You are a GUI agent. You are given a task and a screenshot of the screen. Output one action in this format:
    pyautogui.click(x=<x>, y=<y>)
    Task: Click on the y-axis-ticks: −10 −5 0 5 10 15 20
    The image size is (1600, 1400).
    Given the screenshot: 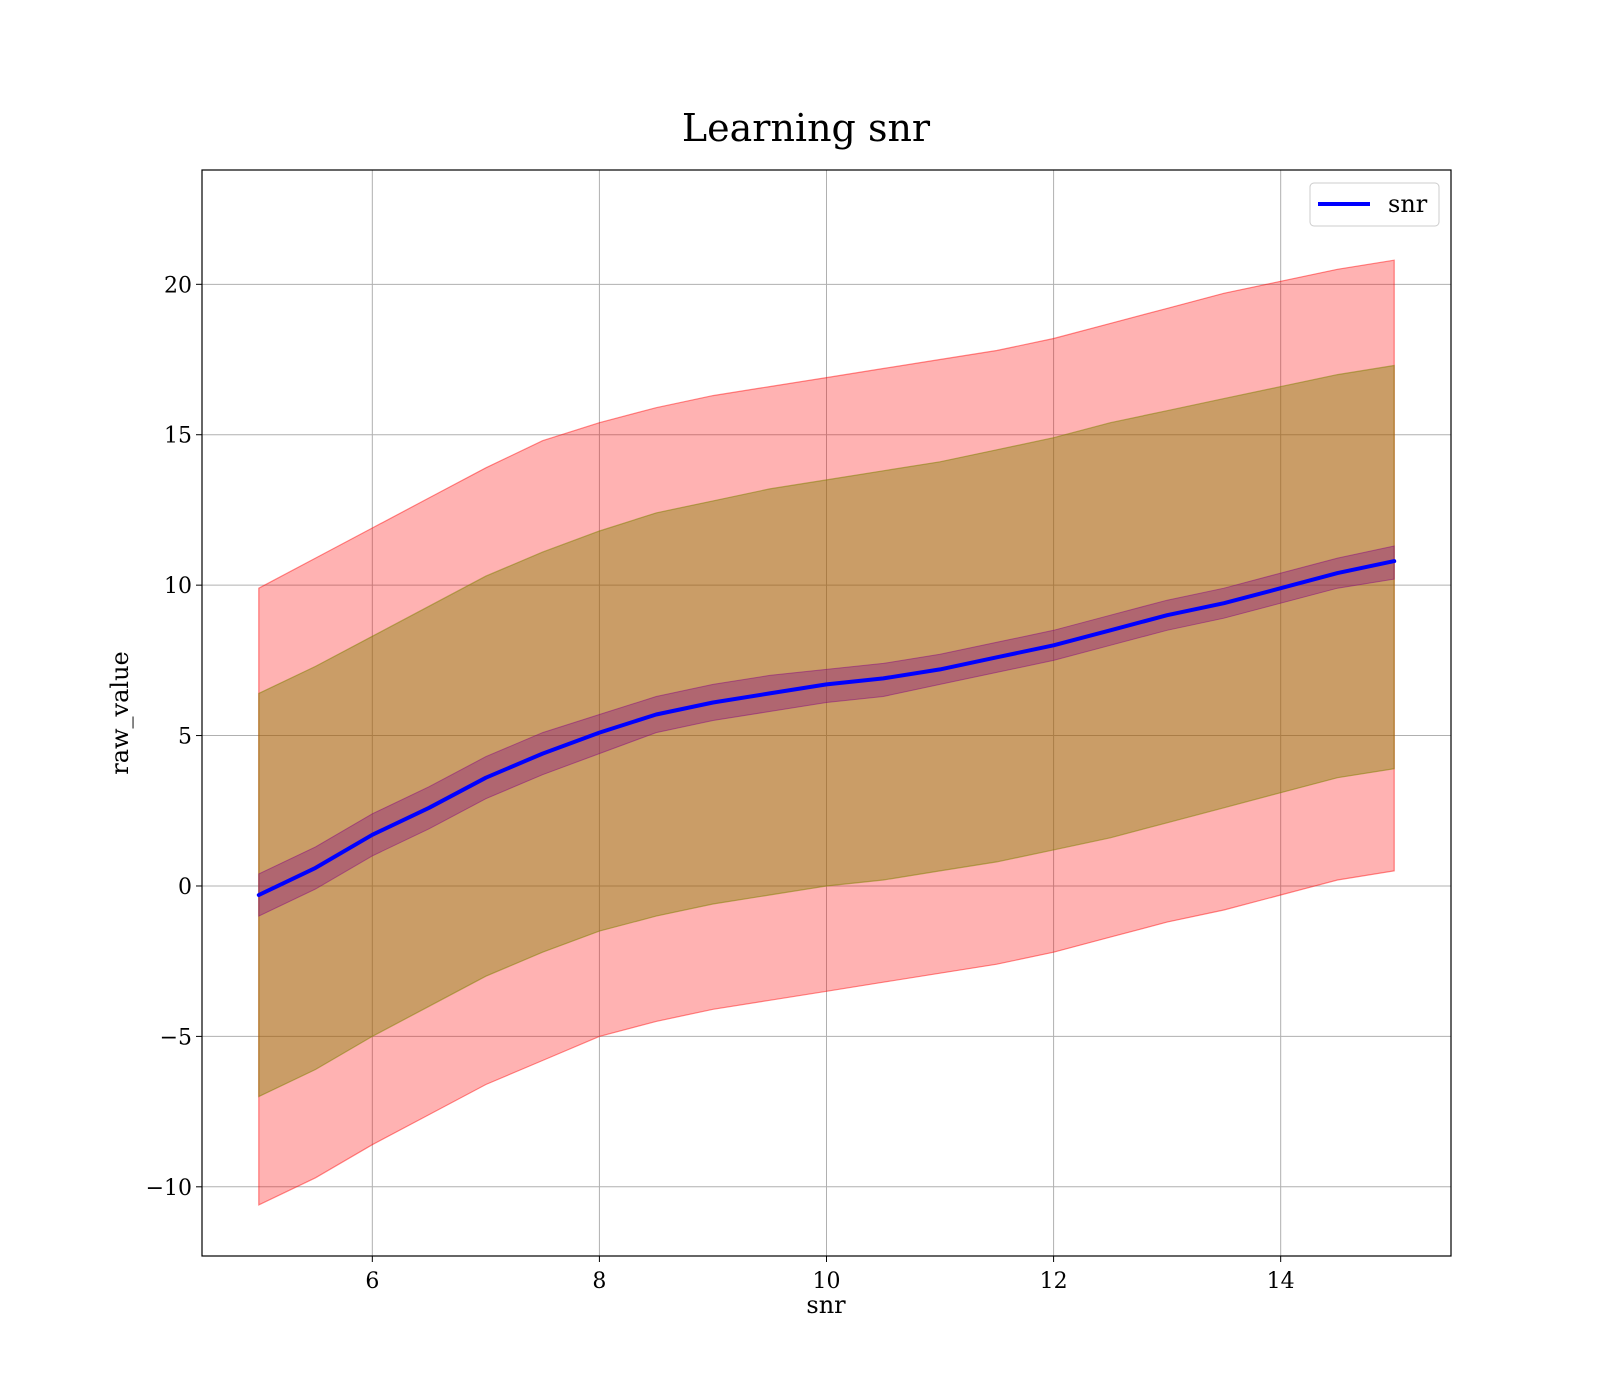 What is the action you would take?
    pyautogui.click(x=174, y=737)
    